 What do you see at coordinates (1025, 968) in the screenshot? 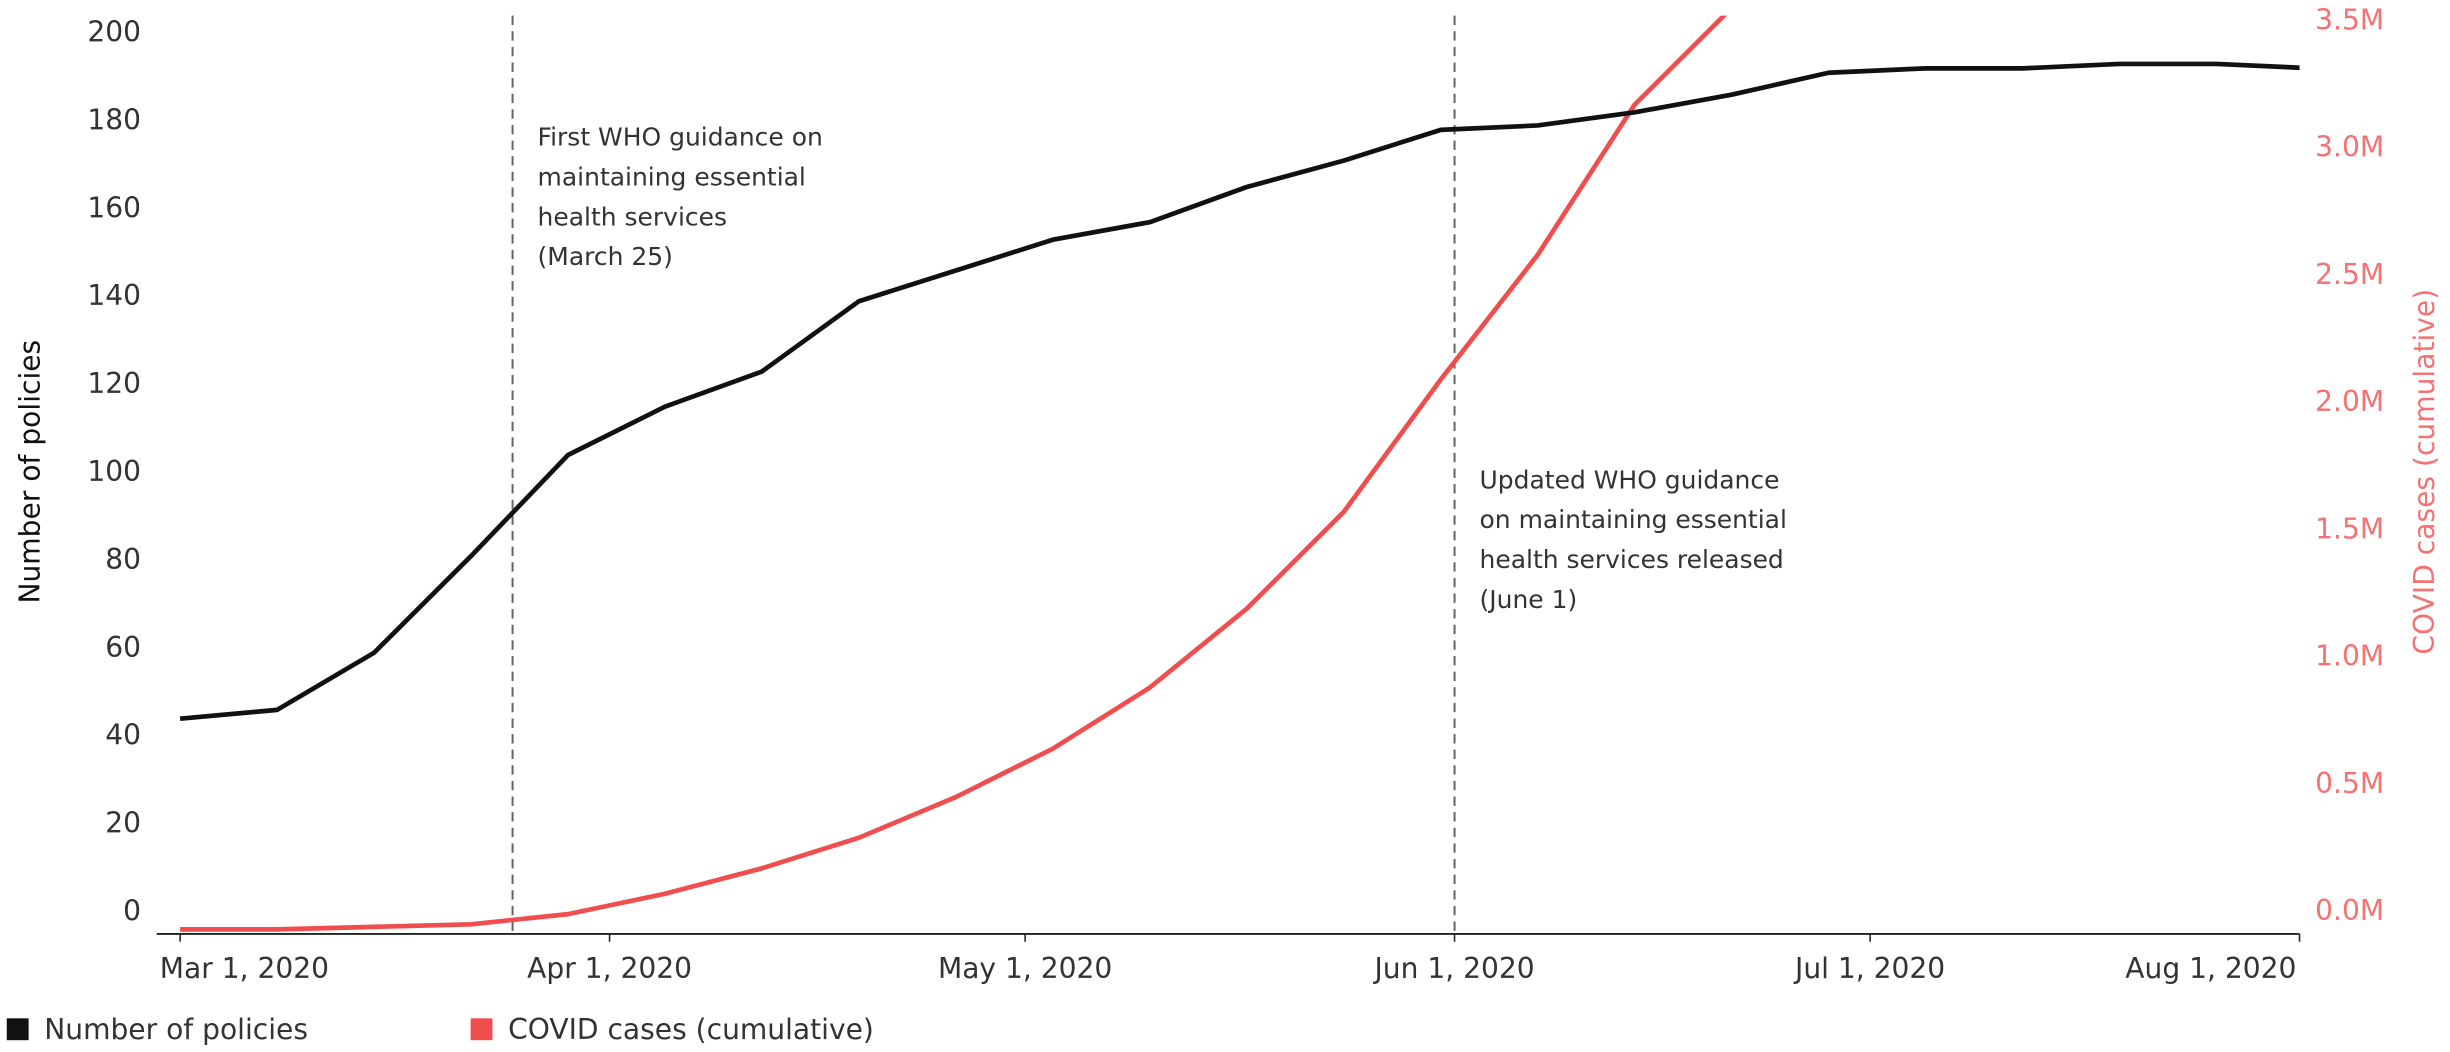
I see `x-tick-label: May 1, 2020` at bounding box center [1025, 968].